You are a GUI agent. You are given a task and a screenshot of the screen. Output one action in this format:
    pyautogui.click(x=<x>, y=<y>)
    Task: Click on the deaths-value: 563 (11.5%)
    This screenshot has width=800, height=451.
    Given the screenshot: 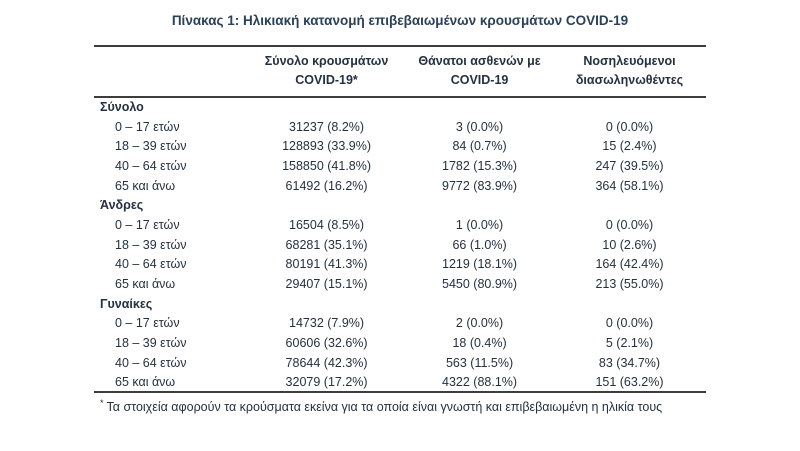 What is the action you would take?
    pyautogui.click(x=479, y=362)
    